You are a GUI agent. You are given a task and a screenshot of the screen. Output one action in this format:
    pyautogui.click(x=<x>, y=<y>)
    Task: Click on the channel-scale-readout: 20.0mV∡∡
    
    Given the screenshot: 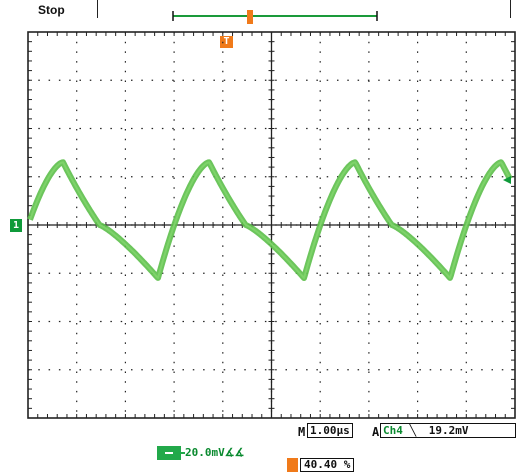 What is the action you would take?
    pyautogui.click(x=215, y=453)
    